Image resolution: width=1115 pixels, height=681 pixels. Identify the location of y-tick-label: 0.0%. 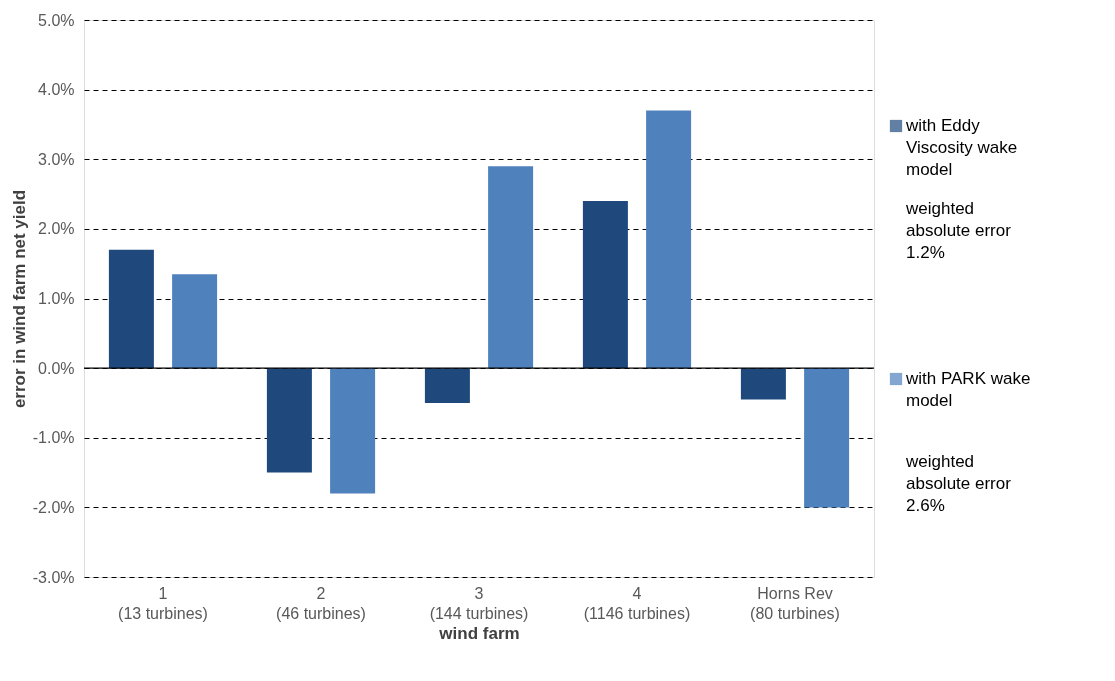
(56, 368).